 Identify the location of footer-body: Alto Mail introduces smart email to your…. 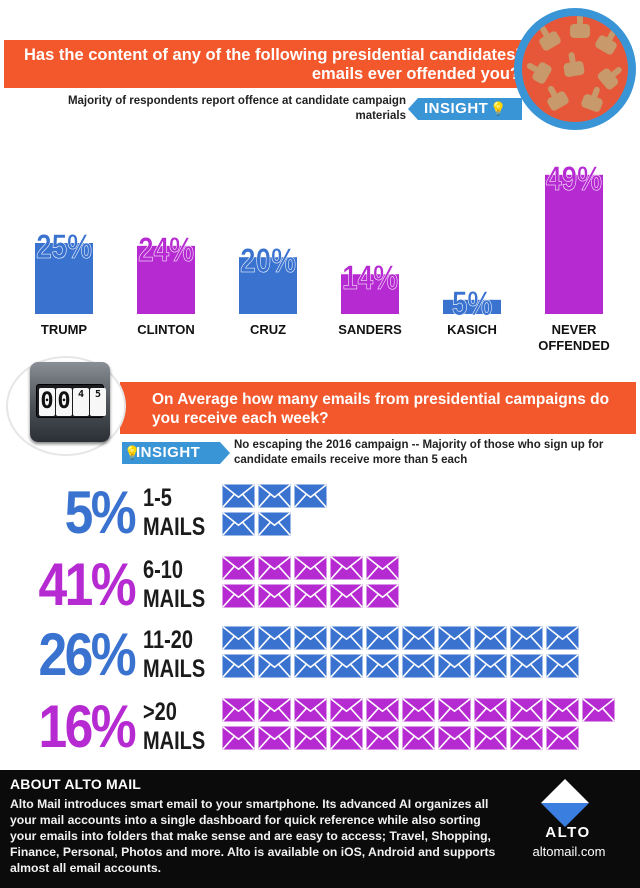
(253, 836).